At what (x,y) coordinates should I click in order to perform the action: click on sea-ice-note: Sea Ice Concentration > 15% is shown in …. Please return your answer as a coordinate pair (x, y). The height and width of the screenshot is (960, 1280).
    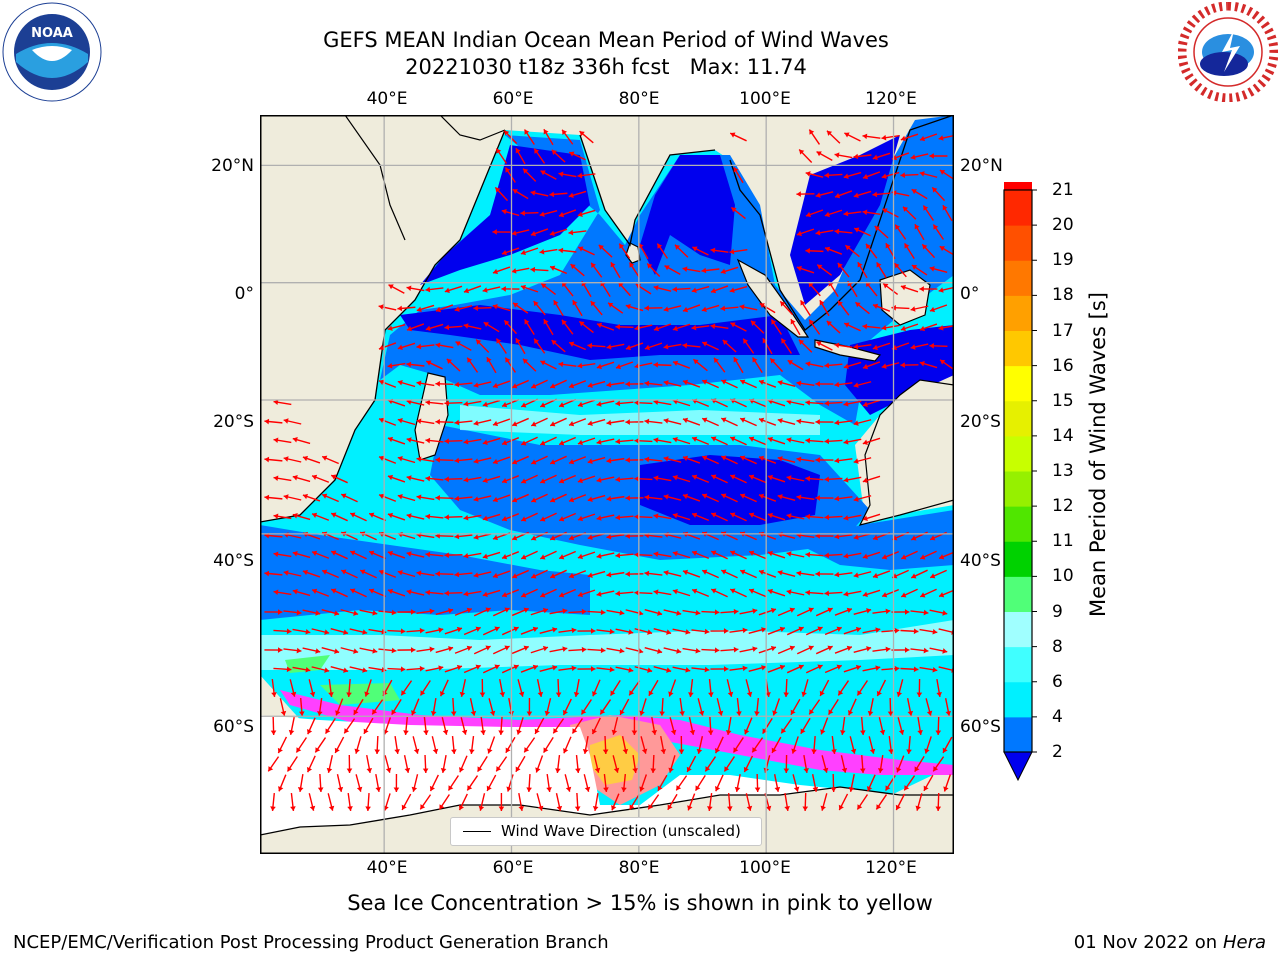
    Looking at the image, I should click on (640, 903).